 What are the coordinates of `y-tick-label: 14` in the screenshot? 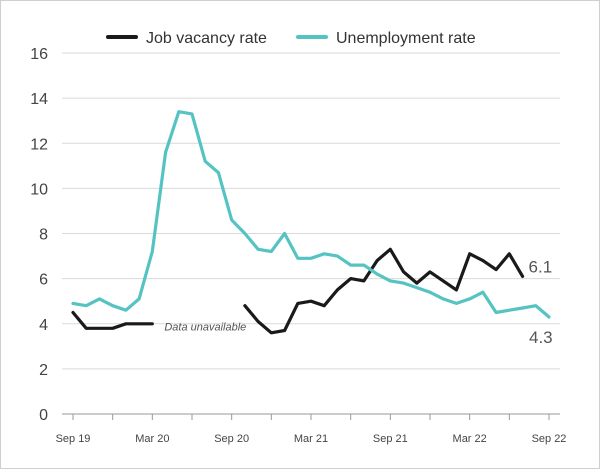 It's located at (39, 99).